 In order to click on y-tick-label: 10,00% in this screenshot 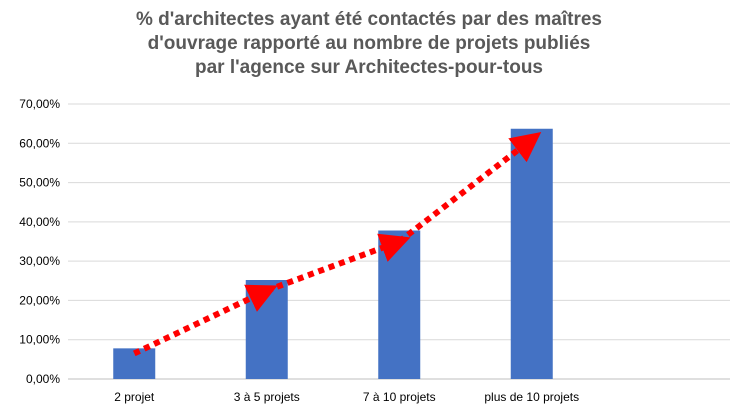, I will do `click(39, 340)`.